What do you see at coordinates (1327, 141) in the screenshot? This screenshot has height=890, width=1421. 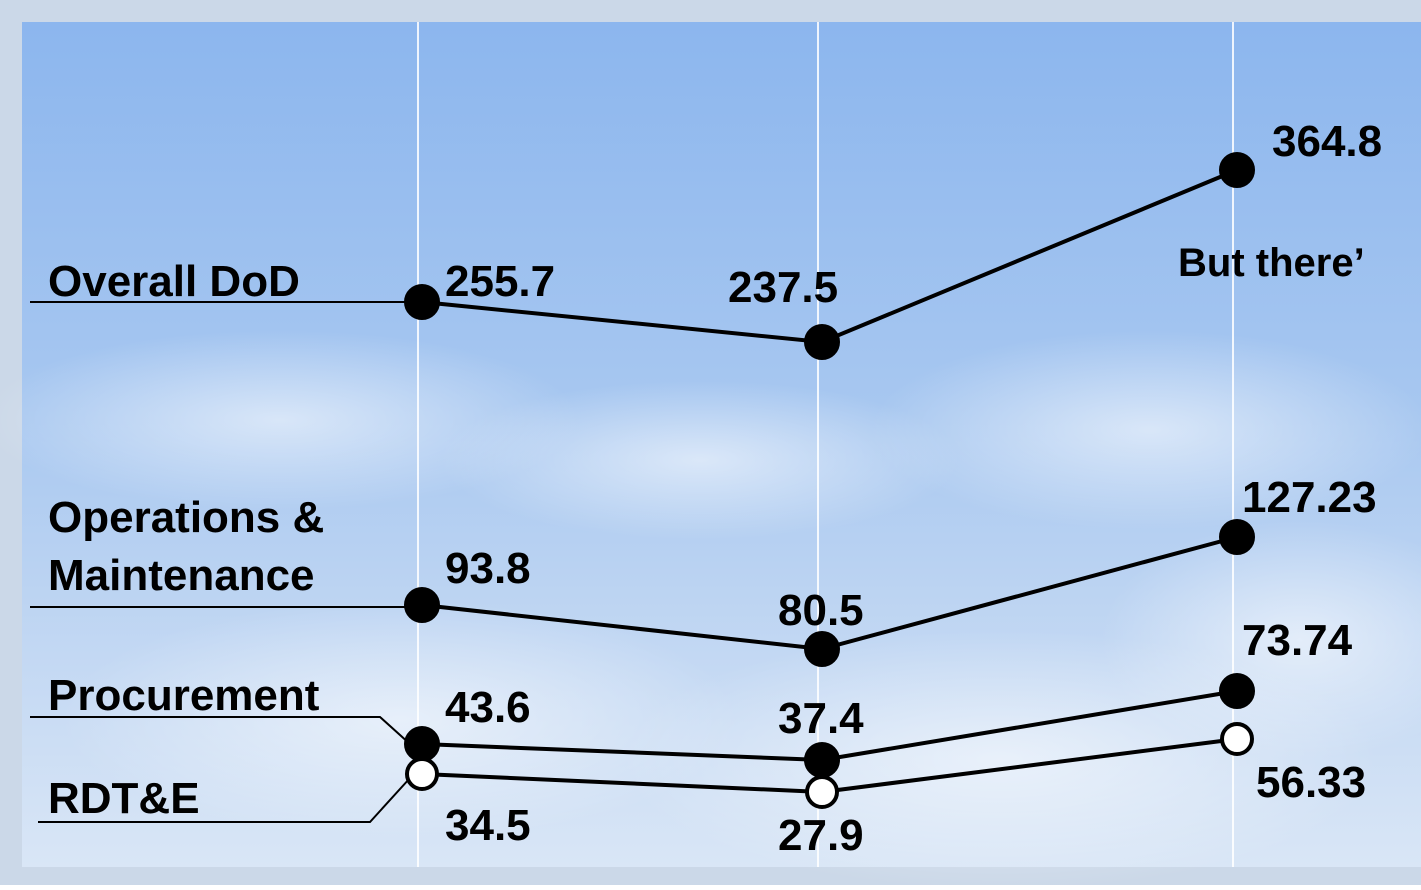 I see `data-label-overall-dod-2: 364.8` at bounding box center [1327, 141].